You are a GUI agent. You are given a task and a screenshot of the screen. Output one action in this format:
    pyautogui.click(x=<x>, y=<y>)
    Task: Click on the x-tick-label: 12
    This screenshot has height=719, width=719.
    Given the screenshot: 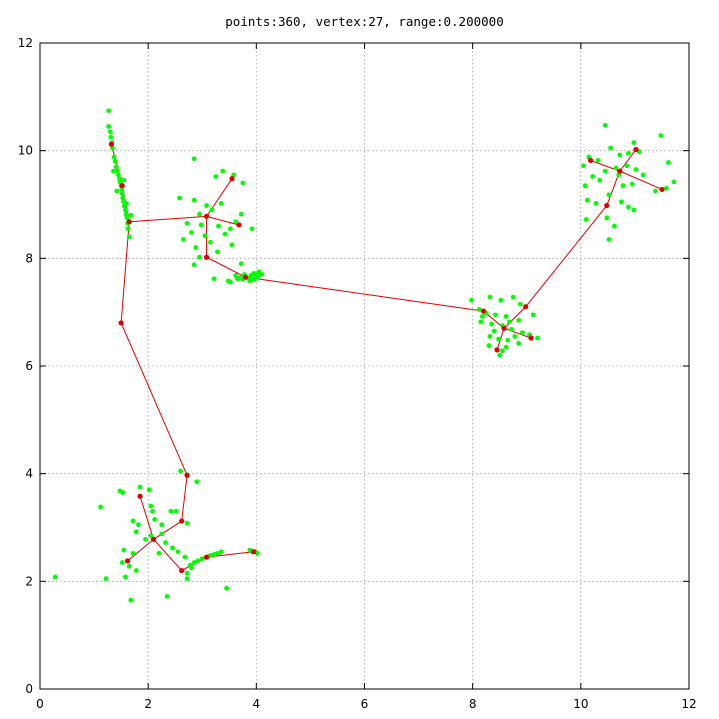 What is the action you would take?
    pyautogui.click(x=688, y=704)
    